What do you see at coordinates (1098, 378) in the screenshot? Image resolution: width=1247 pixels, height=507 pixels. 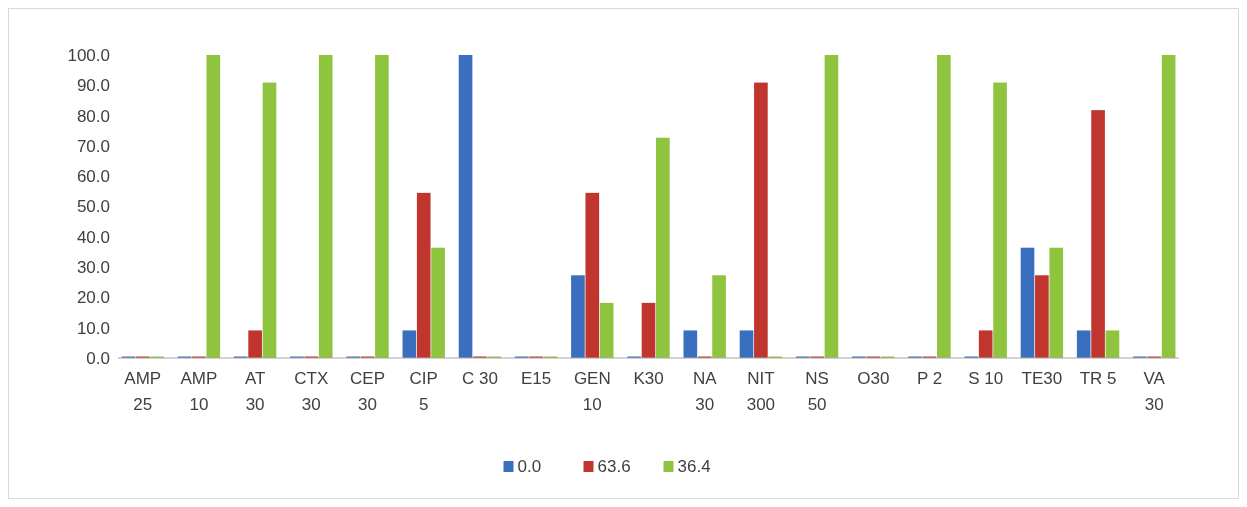 I see `x-tick-label: TR 5` at bounding box center [1098, 378].